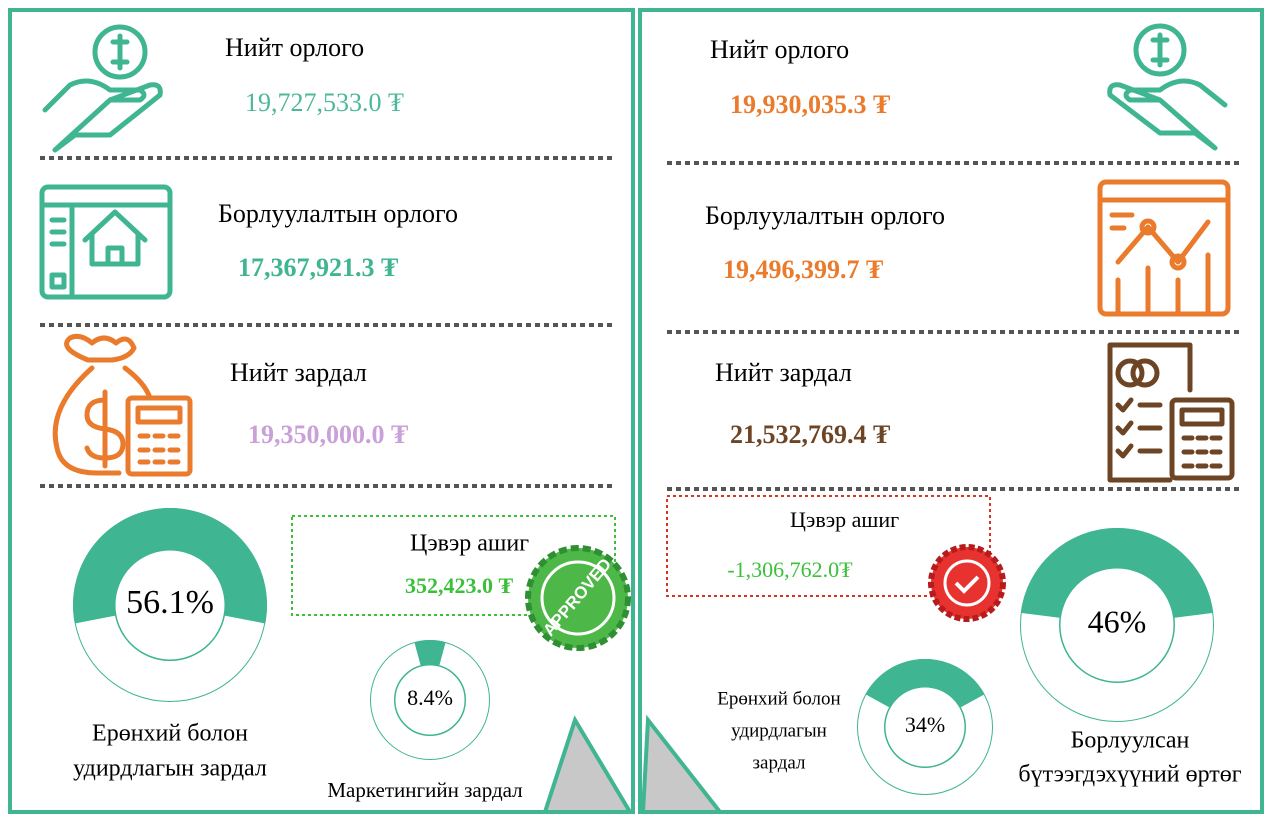 This screenshot has height=819, width=1269. I want to click on item-value: 17,367,921.3 ₮, so click(318, 267).